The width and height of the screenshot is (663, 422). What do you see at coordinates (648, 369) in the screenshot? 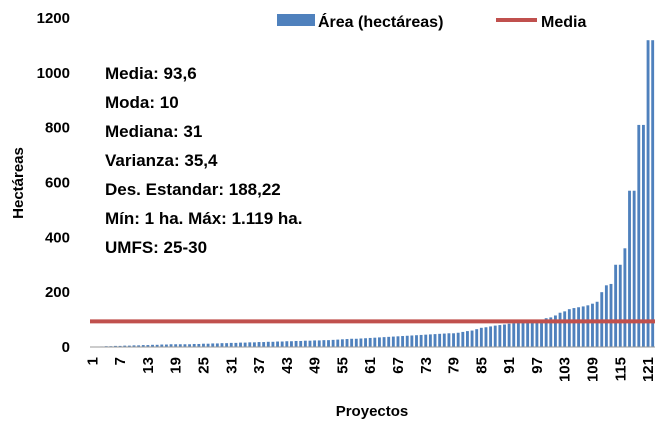
I see `x-tick-label: 121` at bounding box center [648, 369].